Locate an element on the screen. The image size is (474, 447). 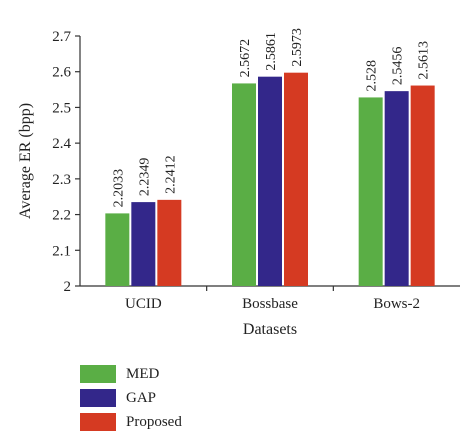
y-tick-label: 2.1 is located at coordinates (61, 251).